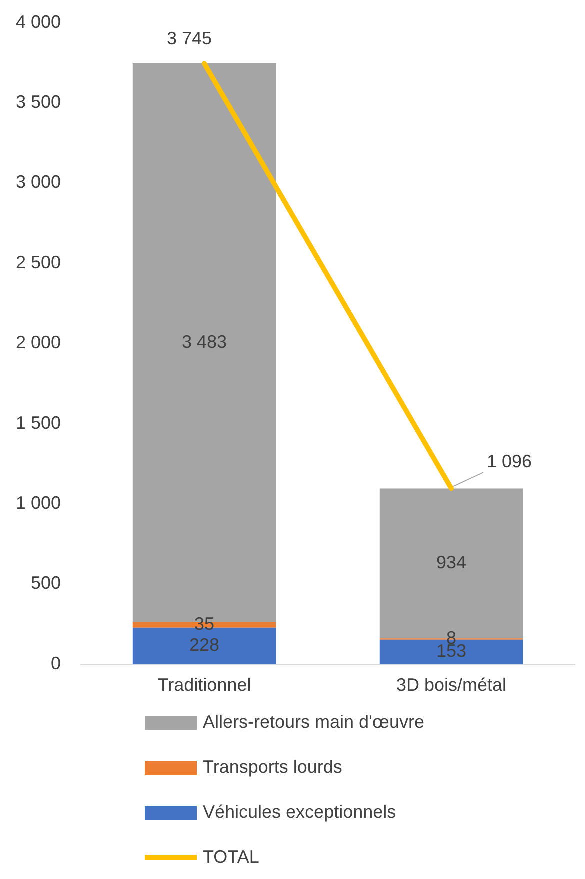 Image resolution: width=585 pixels, height=879 pixels. I want to click on y-tick-label: 3 500, so click(39, 102).